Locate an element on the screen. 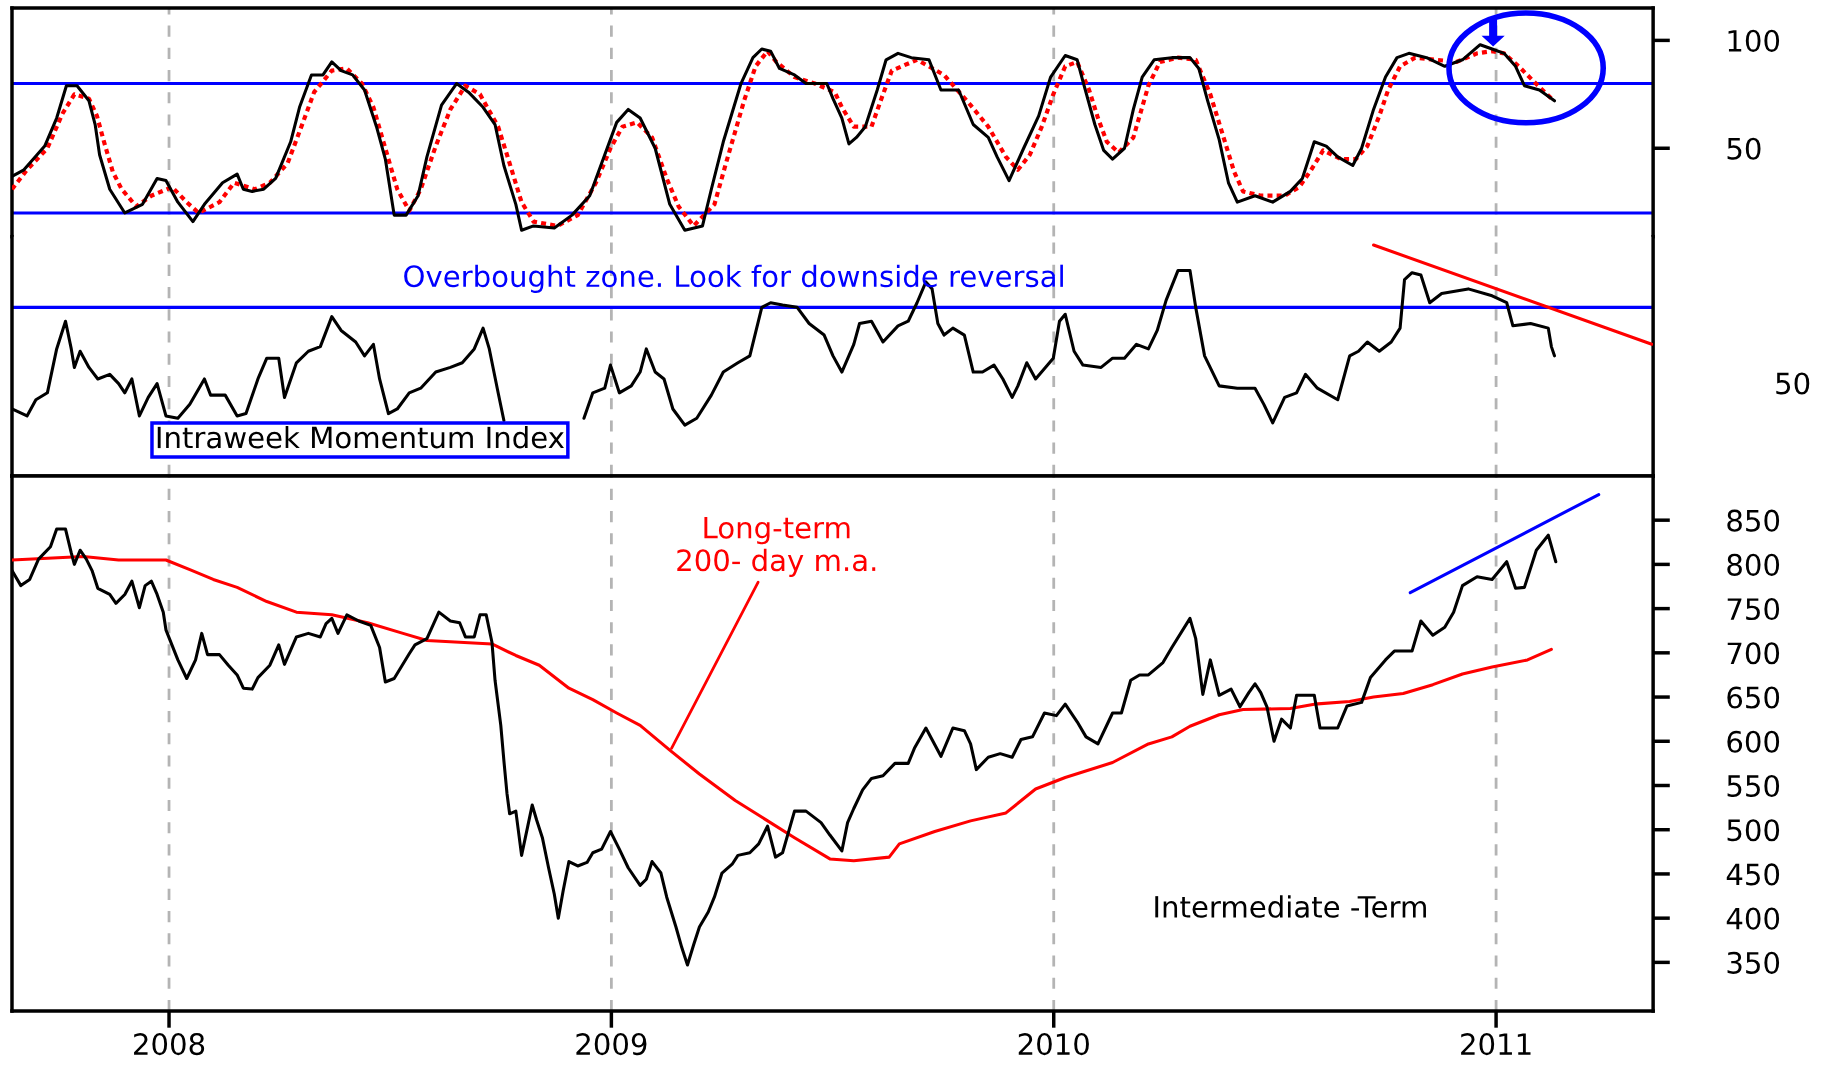  y-tick-label: 50 is located at coordinates (1744, 148).